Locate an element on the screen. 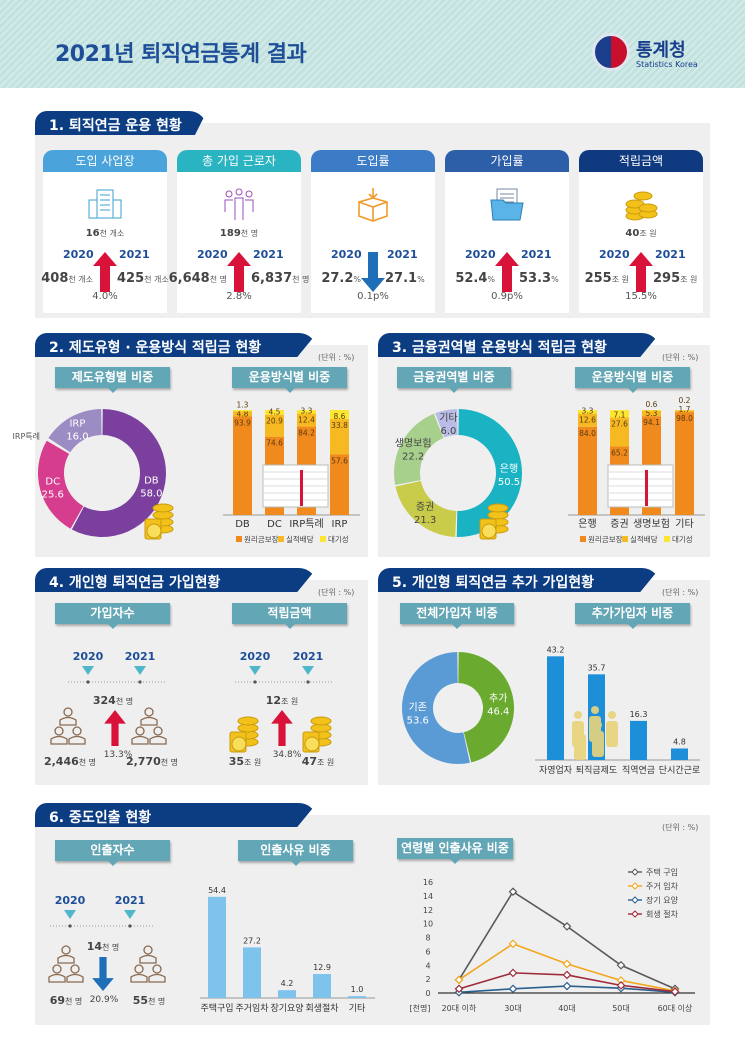 Image resolution: width=745 pixels, height=1055 pixels. value-2020: 255조 원 is located at coordinates (607, 276).